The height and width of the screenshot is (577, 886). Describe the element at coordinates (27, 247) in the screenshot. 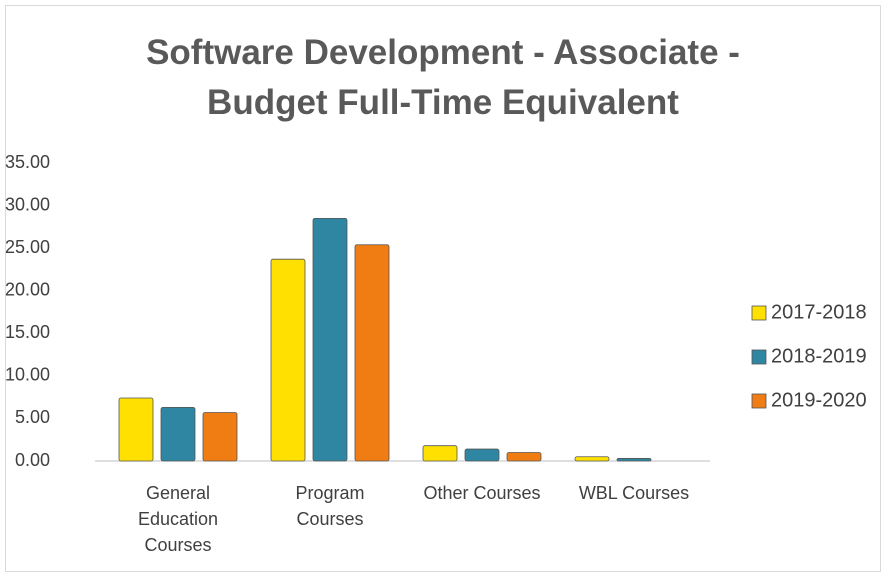

I see `y-tick-label: 25.00` at that location.